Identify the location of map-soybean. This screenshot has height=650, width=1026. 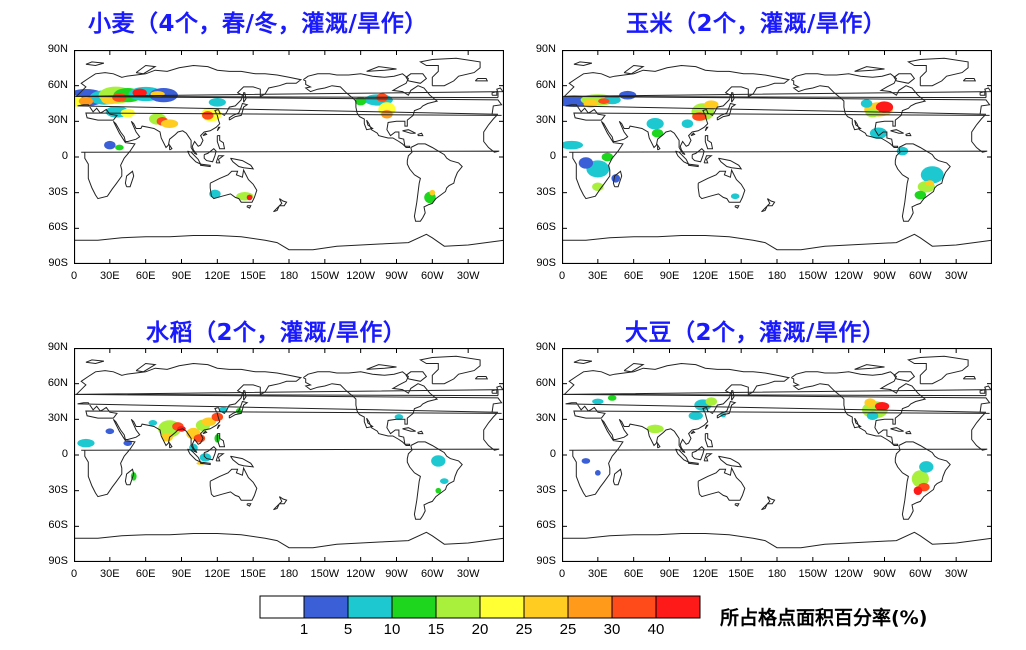
(777, 455).